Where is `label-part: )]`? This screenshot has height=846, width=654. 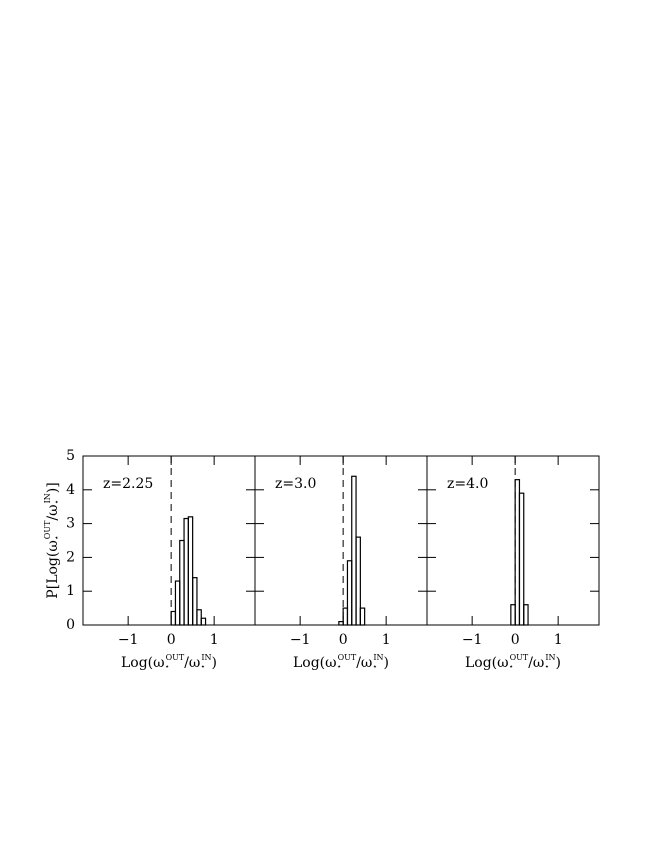
label-part: )] is located at coordinates (53, 487).